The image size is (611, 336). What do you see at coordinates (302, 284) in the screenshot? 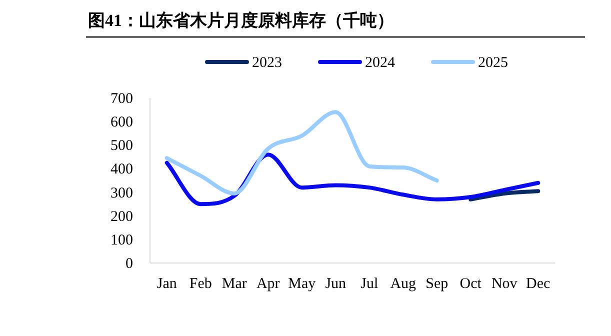
I see `x-tick-label: May` at bounding box center [302, 284].